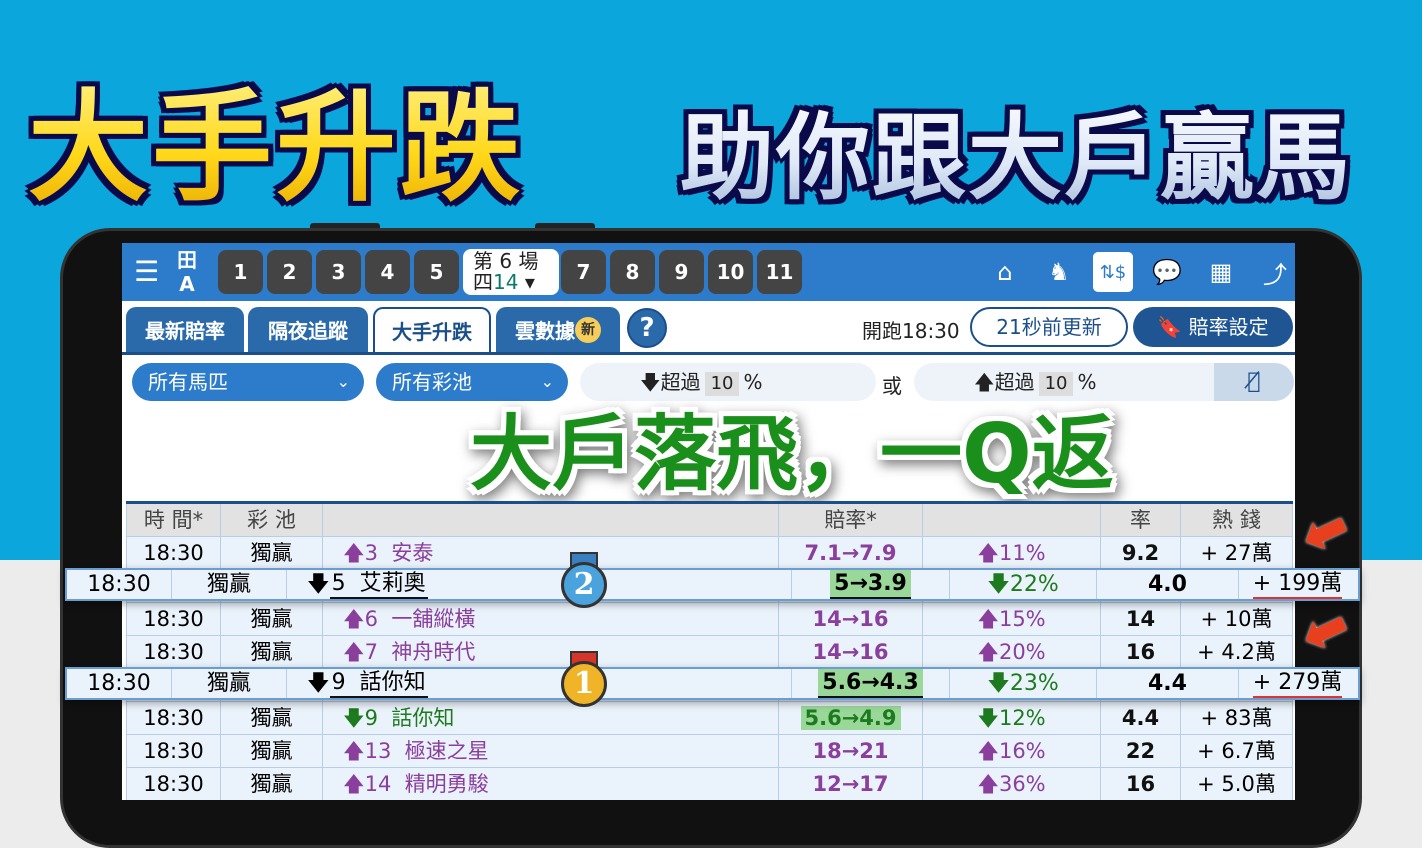 This screenshot has width=1422, height=848. Describe the element at coordinates (647, 328) in the screenshot. I see `help-button: ?` at that location.